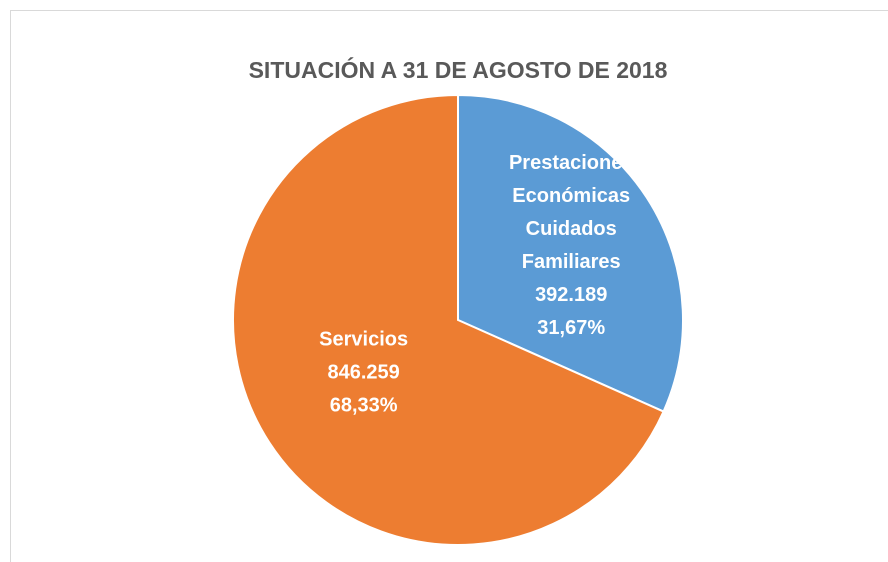 Image resolution: width=888 pixels, height=562 pixels. I want to click on slice-value: 846.259, so click(363, 372).